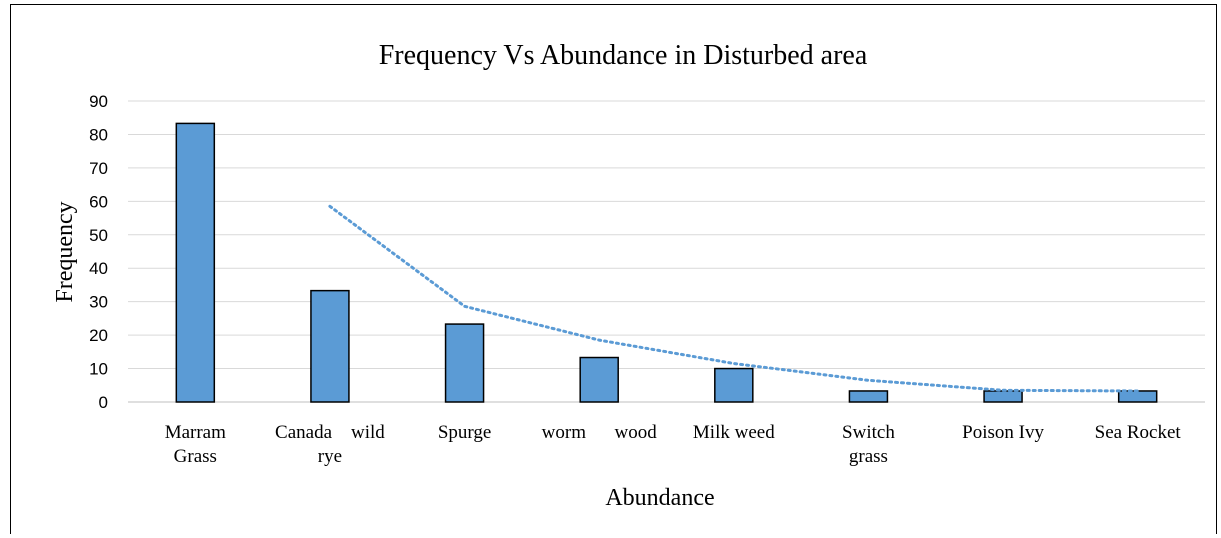  What do you see at coordinates (98, 168) in the screenshot?
I see `y-tick-label: 70` at bounding box center [98, 168].